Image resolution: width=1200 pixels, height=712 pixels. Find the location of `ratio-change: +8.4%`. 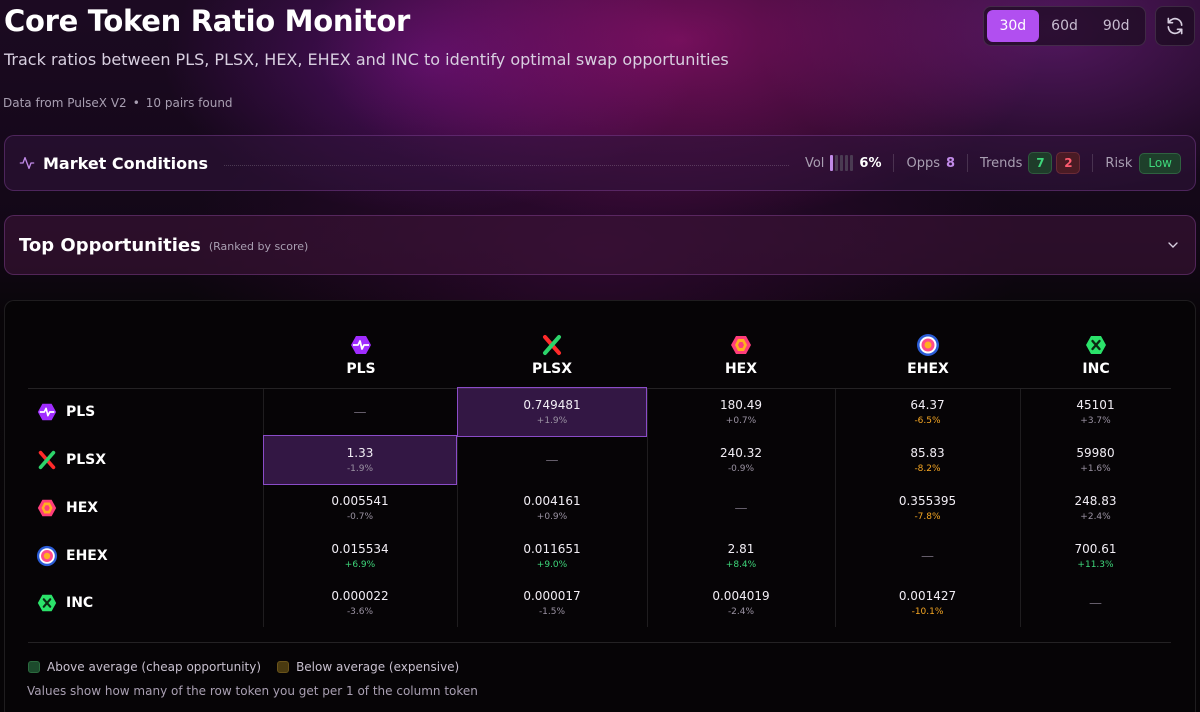

ratio-change: +8.4% is located at coordinates (741, 565).